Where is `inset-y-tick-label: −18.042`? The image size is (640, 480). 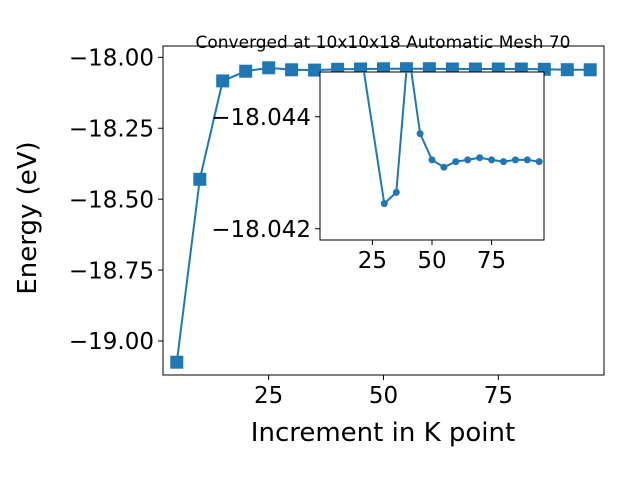 inset-y-tick-label: −18.042 is located at coordinates (261, 230).